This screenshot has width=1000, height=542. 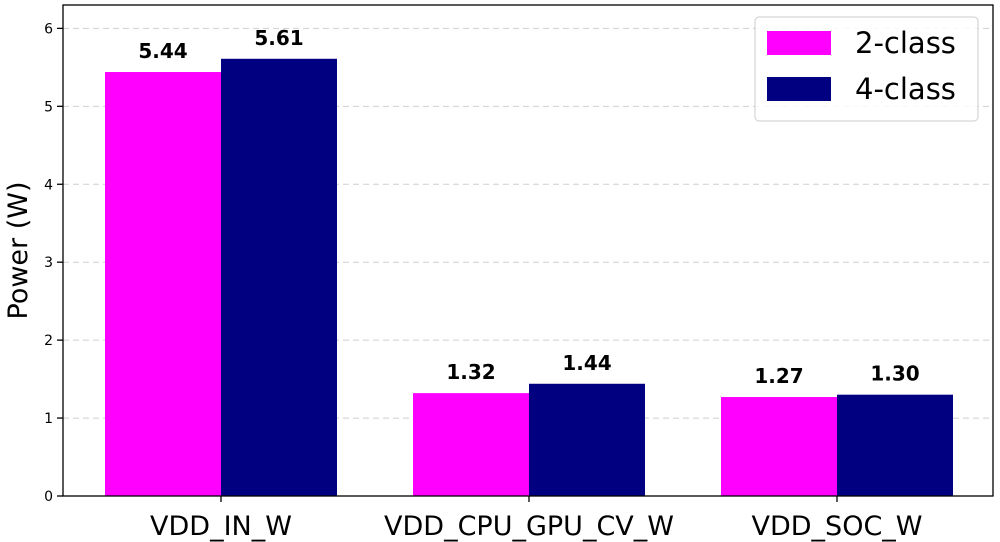 I want to click on y-tick-label: 4, so click(x=48, y=185).